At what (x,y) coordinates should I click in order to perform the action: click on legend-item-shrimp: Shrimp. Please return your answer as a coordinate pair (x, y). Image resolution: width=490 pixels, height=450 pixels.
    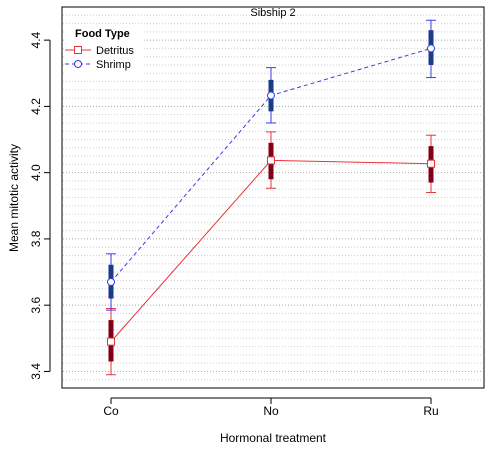
    Looking at the image, I should click on (98, 65).